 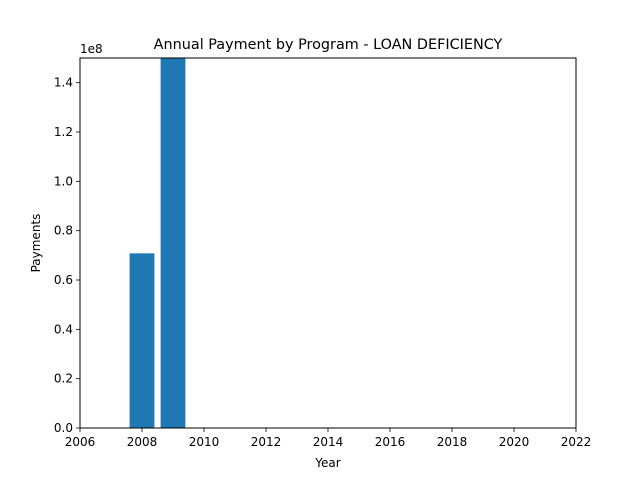 I want to click on y-tick-label: 1.0, so click(x=63, y=181).